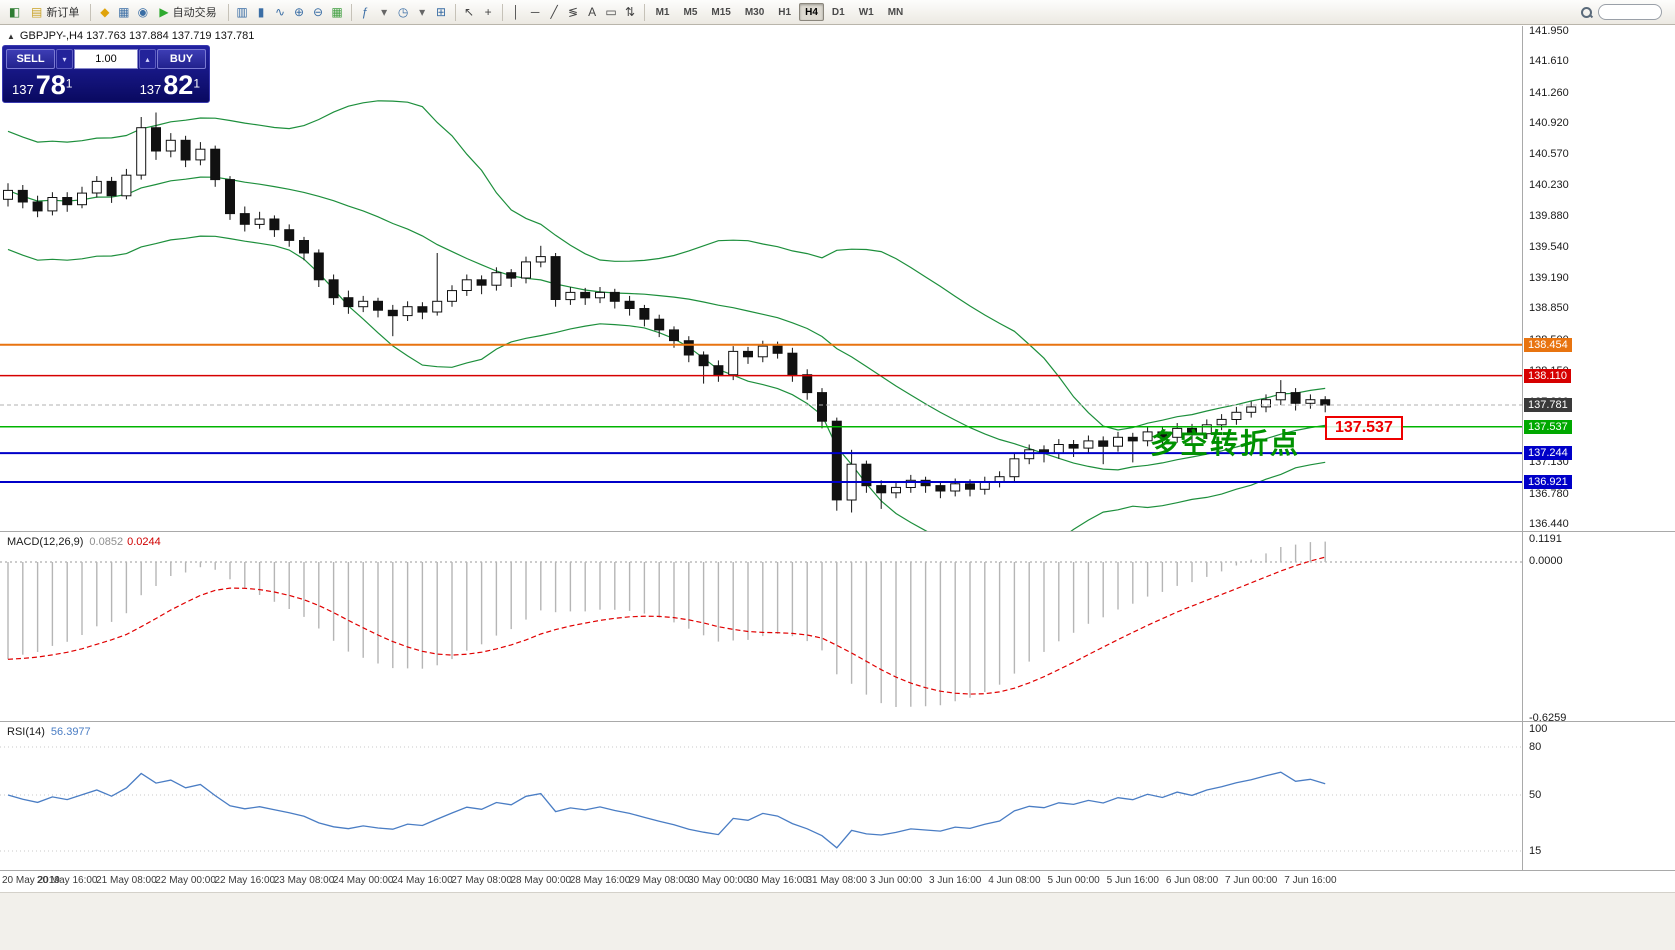  What do you see at coordinates (14, 12) in the screenshot?
I see `app-icon: ◧` at bounding box center [14, 12].